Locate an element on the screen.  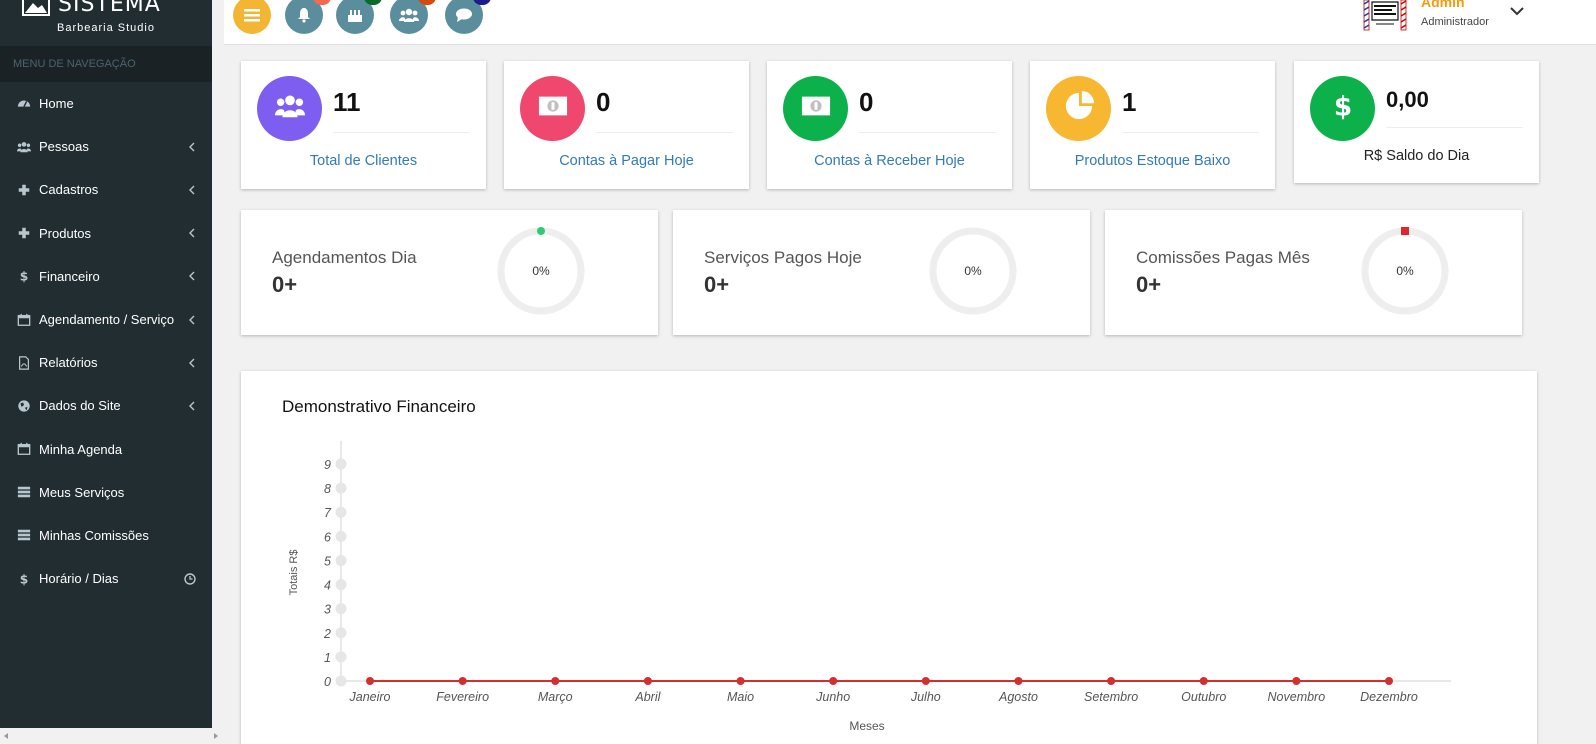
gauge-label: Serviços Pagos Hoje is located at coordinates (783, 257).